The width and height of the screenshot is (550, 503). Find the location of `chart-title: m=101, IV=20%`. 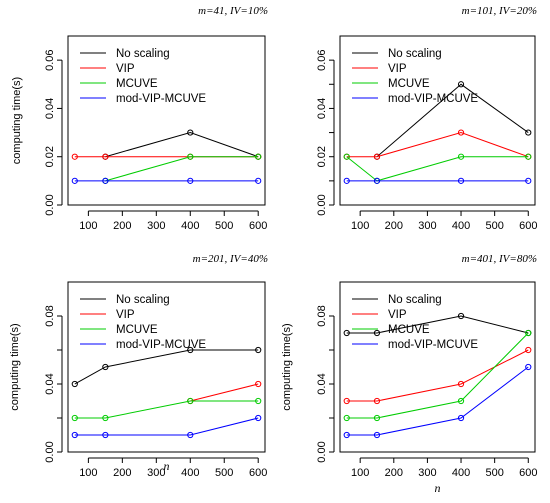

chart-title: m=101, IV=20% is located at coordinates (499, 11).